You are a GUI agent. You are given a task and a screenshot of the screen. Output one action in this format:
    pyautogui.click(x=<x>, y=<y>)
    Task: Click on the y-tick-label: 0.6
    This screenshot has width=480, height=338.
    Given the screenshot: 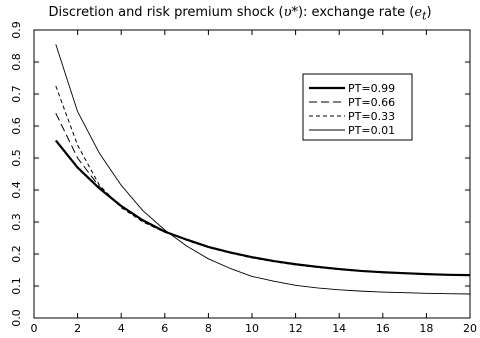 What is the action you would take?
    pyautogui.click(x=16, y=126)
    